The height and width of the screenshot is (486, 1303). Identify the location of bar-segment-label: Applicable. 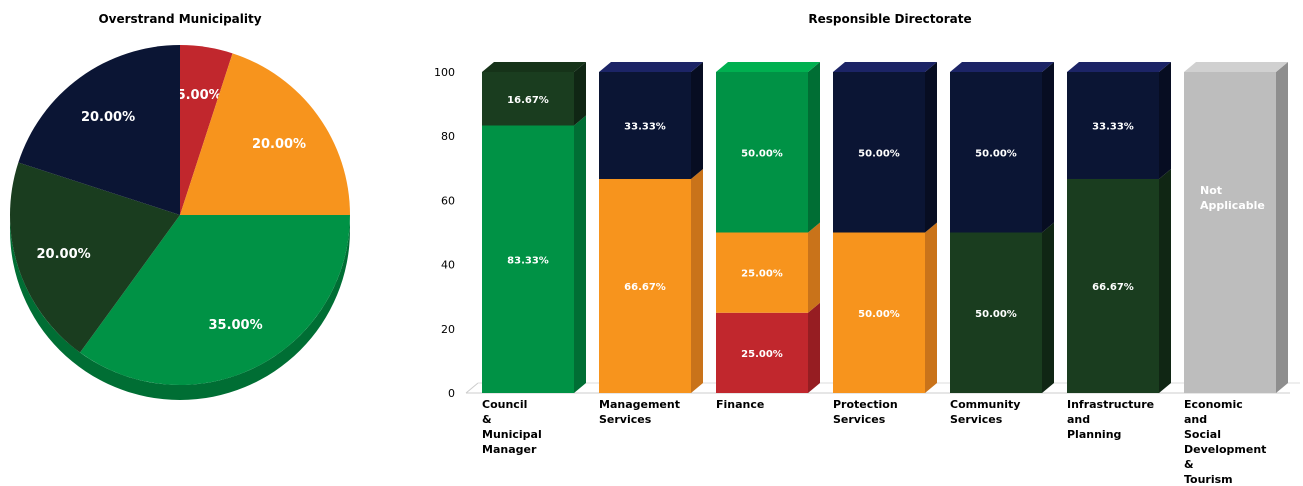
(1232, 205).